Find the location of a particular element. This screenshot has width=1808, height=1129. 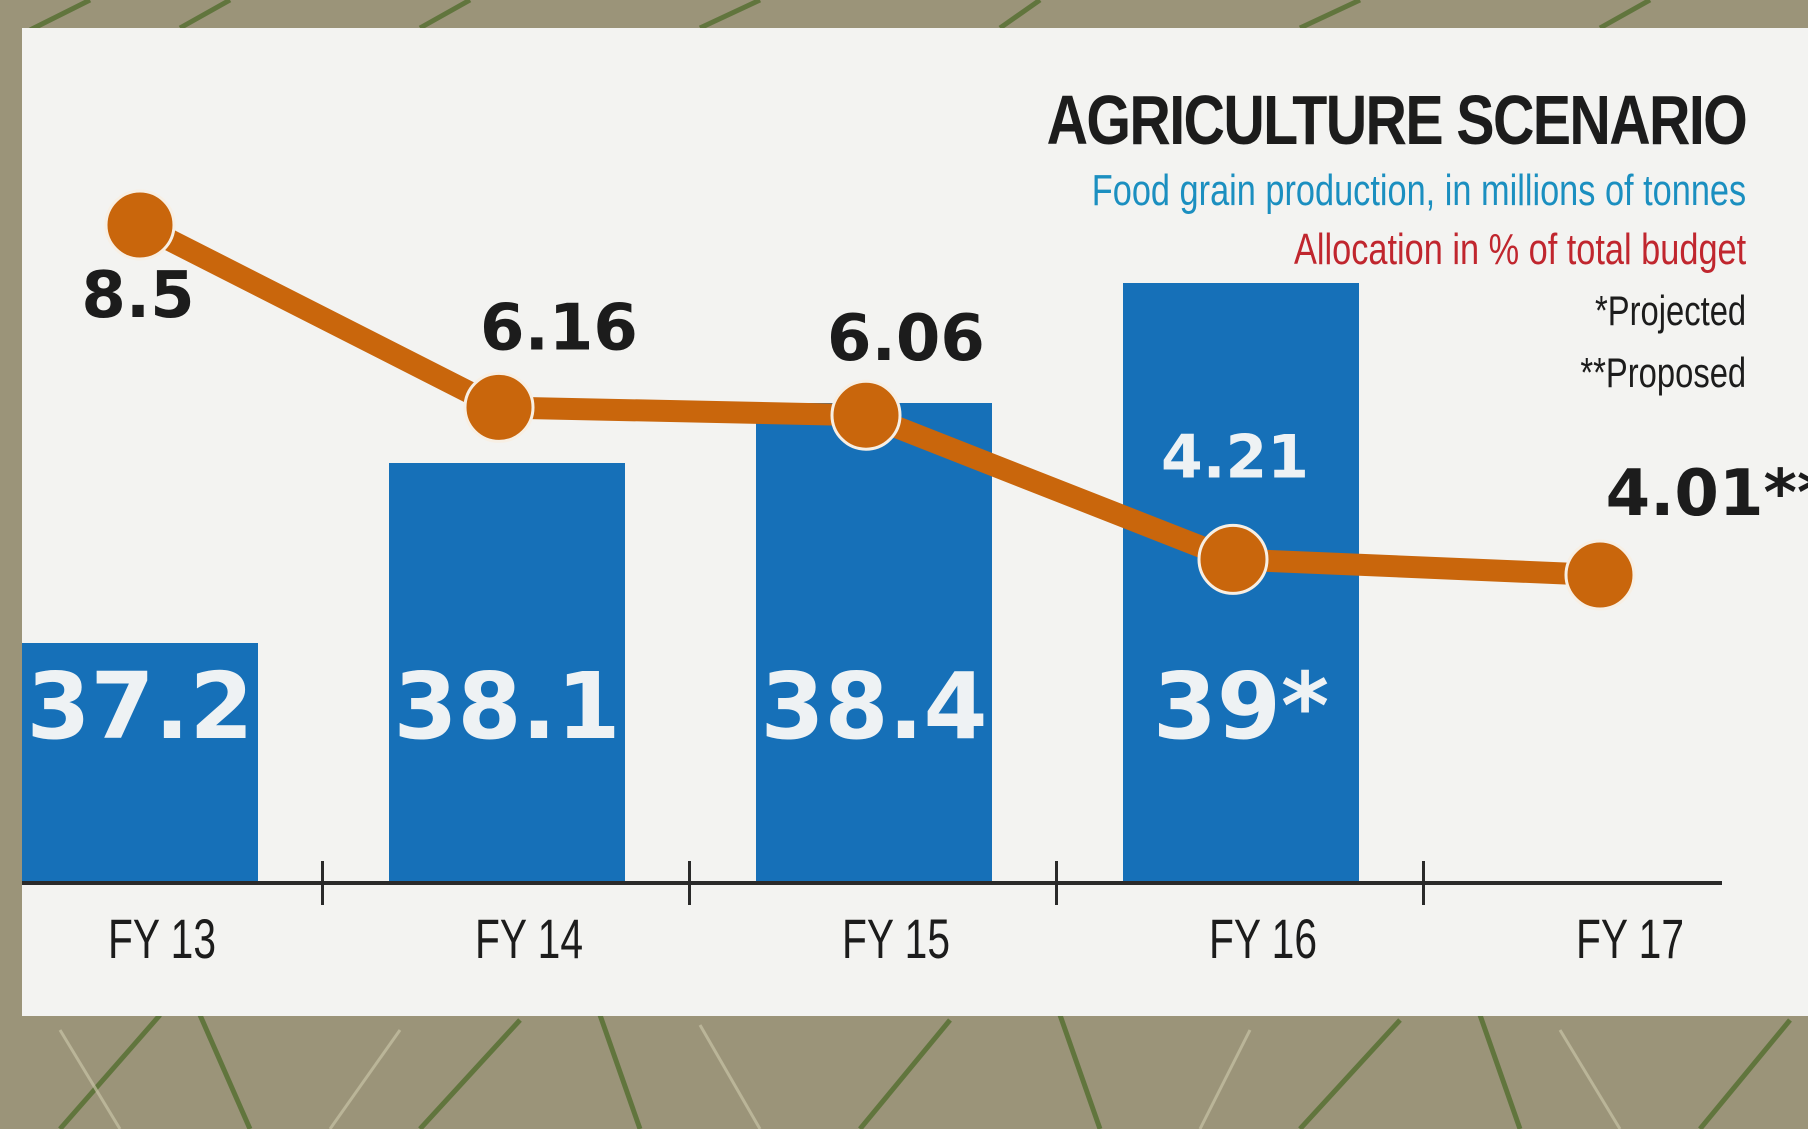

line-label: 4.21 is located at coordinates (1235, 457).